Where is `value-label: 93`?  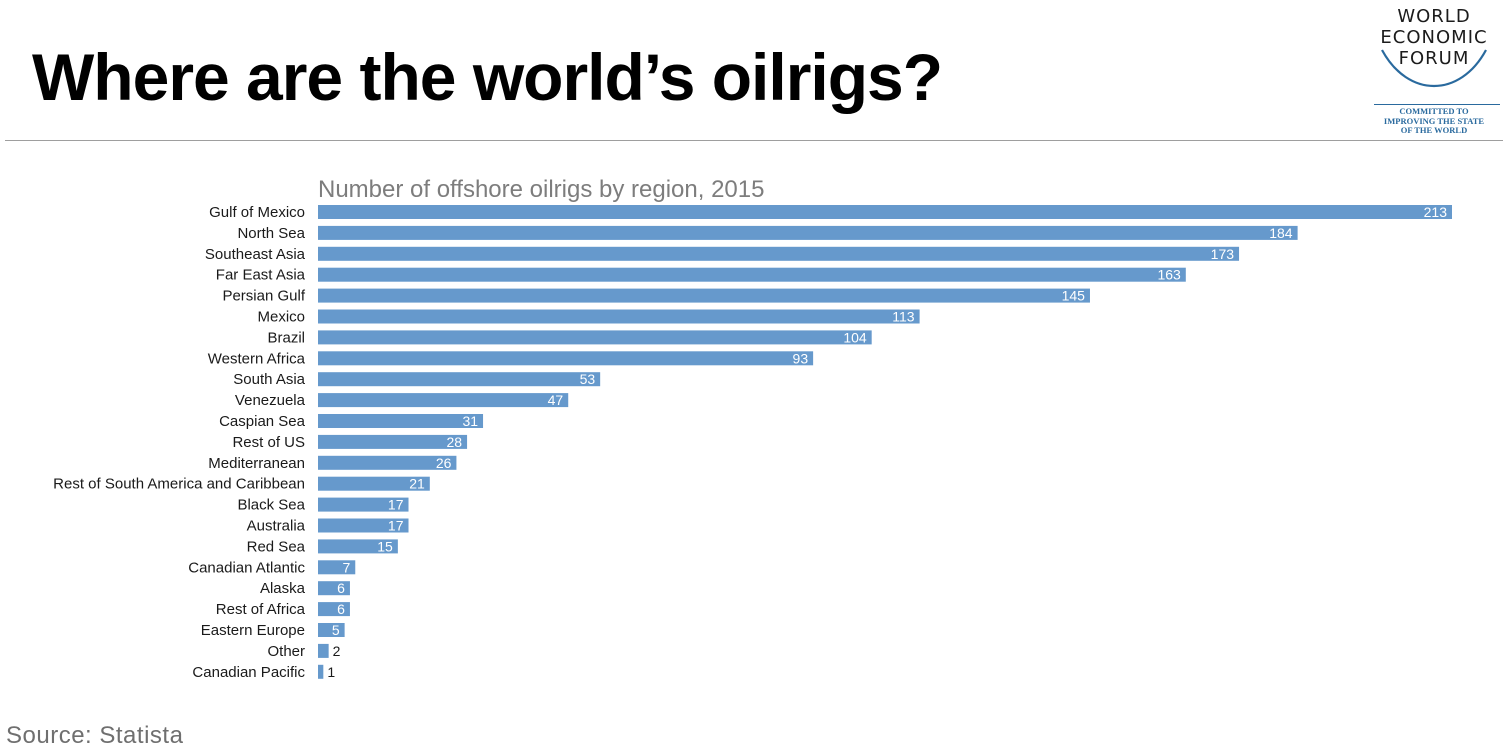 value-label: 93 is located at coordinates (801, 358).